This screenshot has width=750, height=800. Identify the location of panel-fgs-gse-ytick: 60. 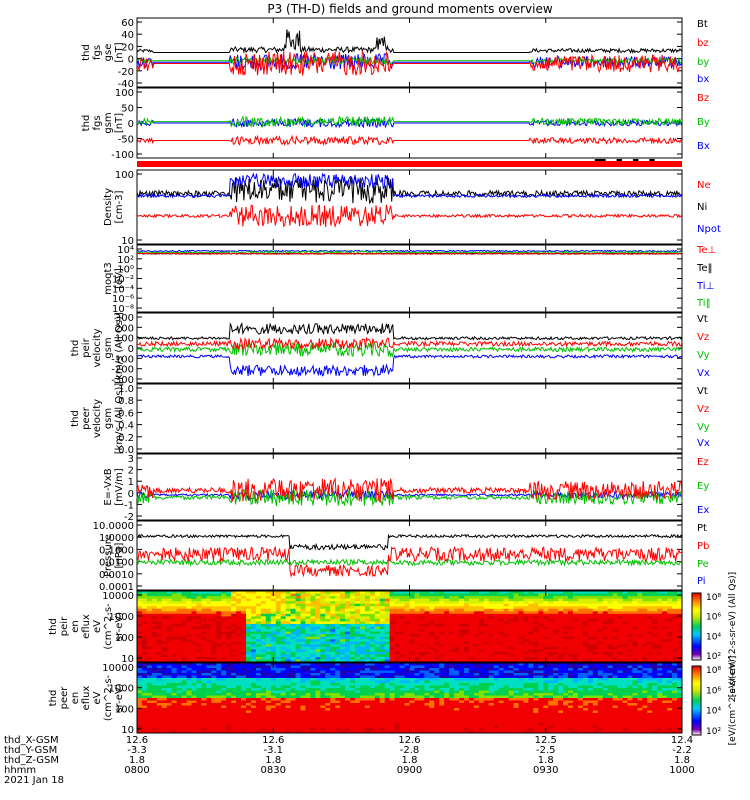
(127, 23).